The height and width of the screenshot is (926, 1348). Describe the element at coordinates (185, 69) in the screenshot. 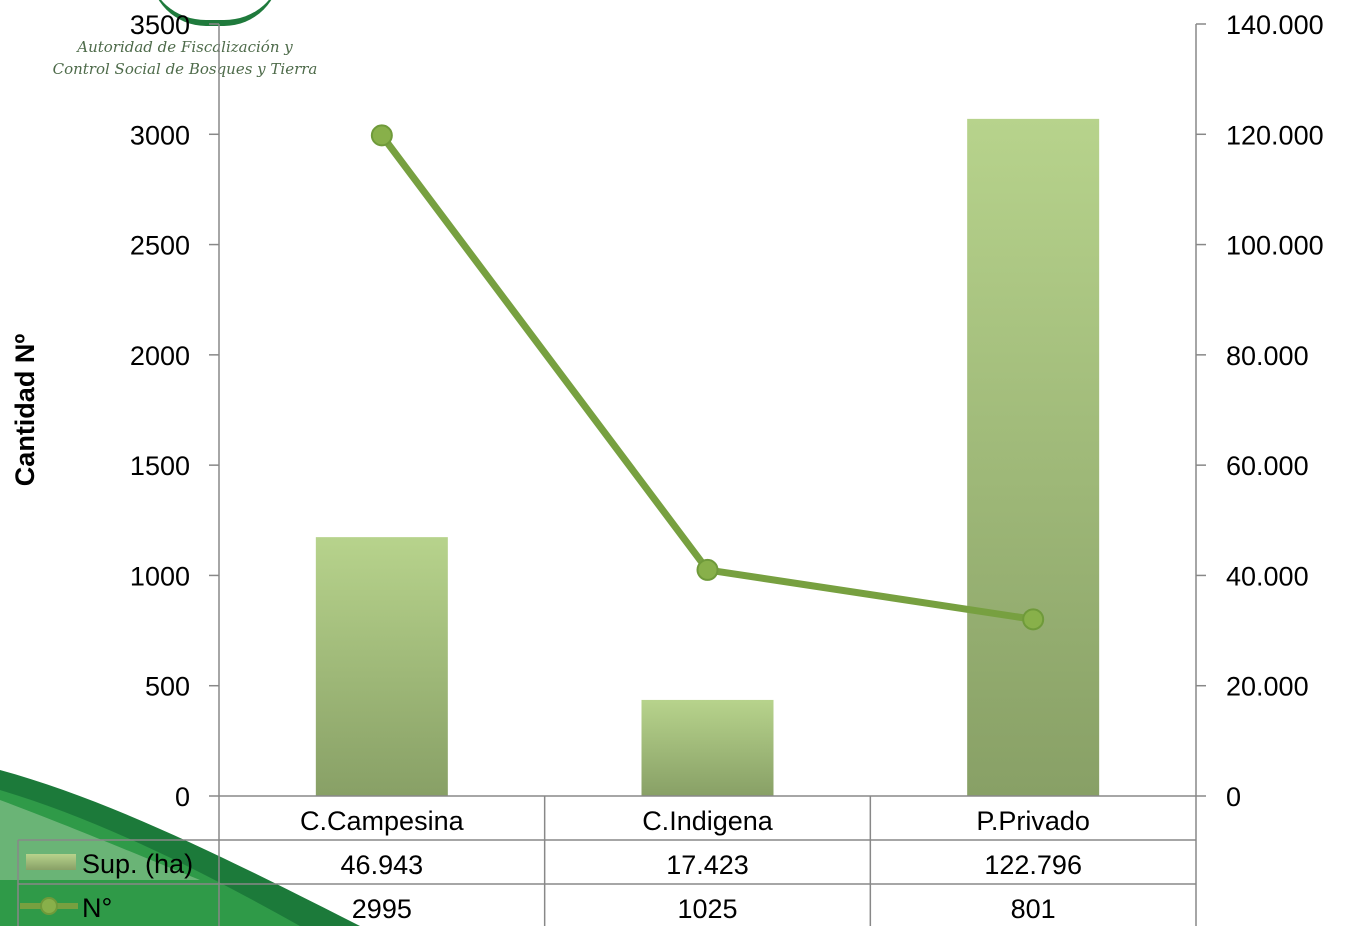

I see `logo-text-line2: Control Social de Bosques y Tierra` at that location.